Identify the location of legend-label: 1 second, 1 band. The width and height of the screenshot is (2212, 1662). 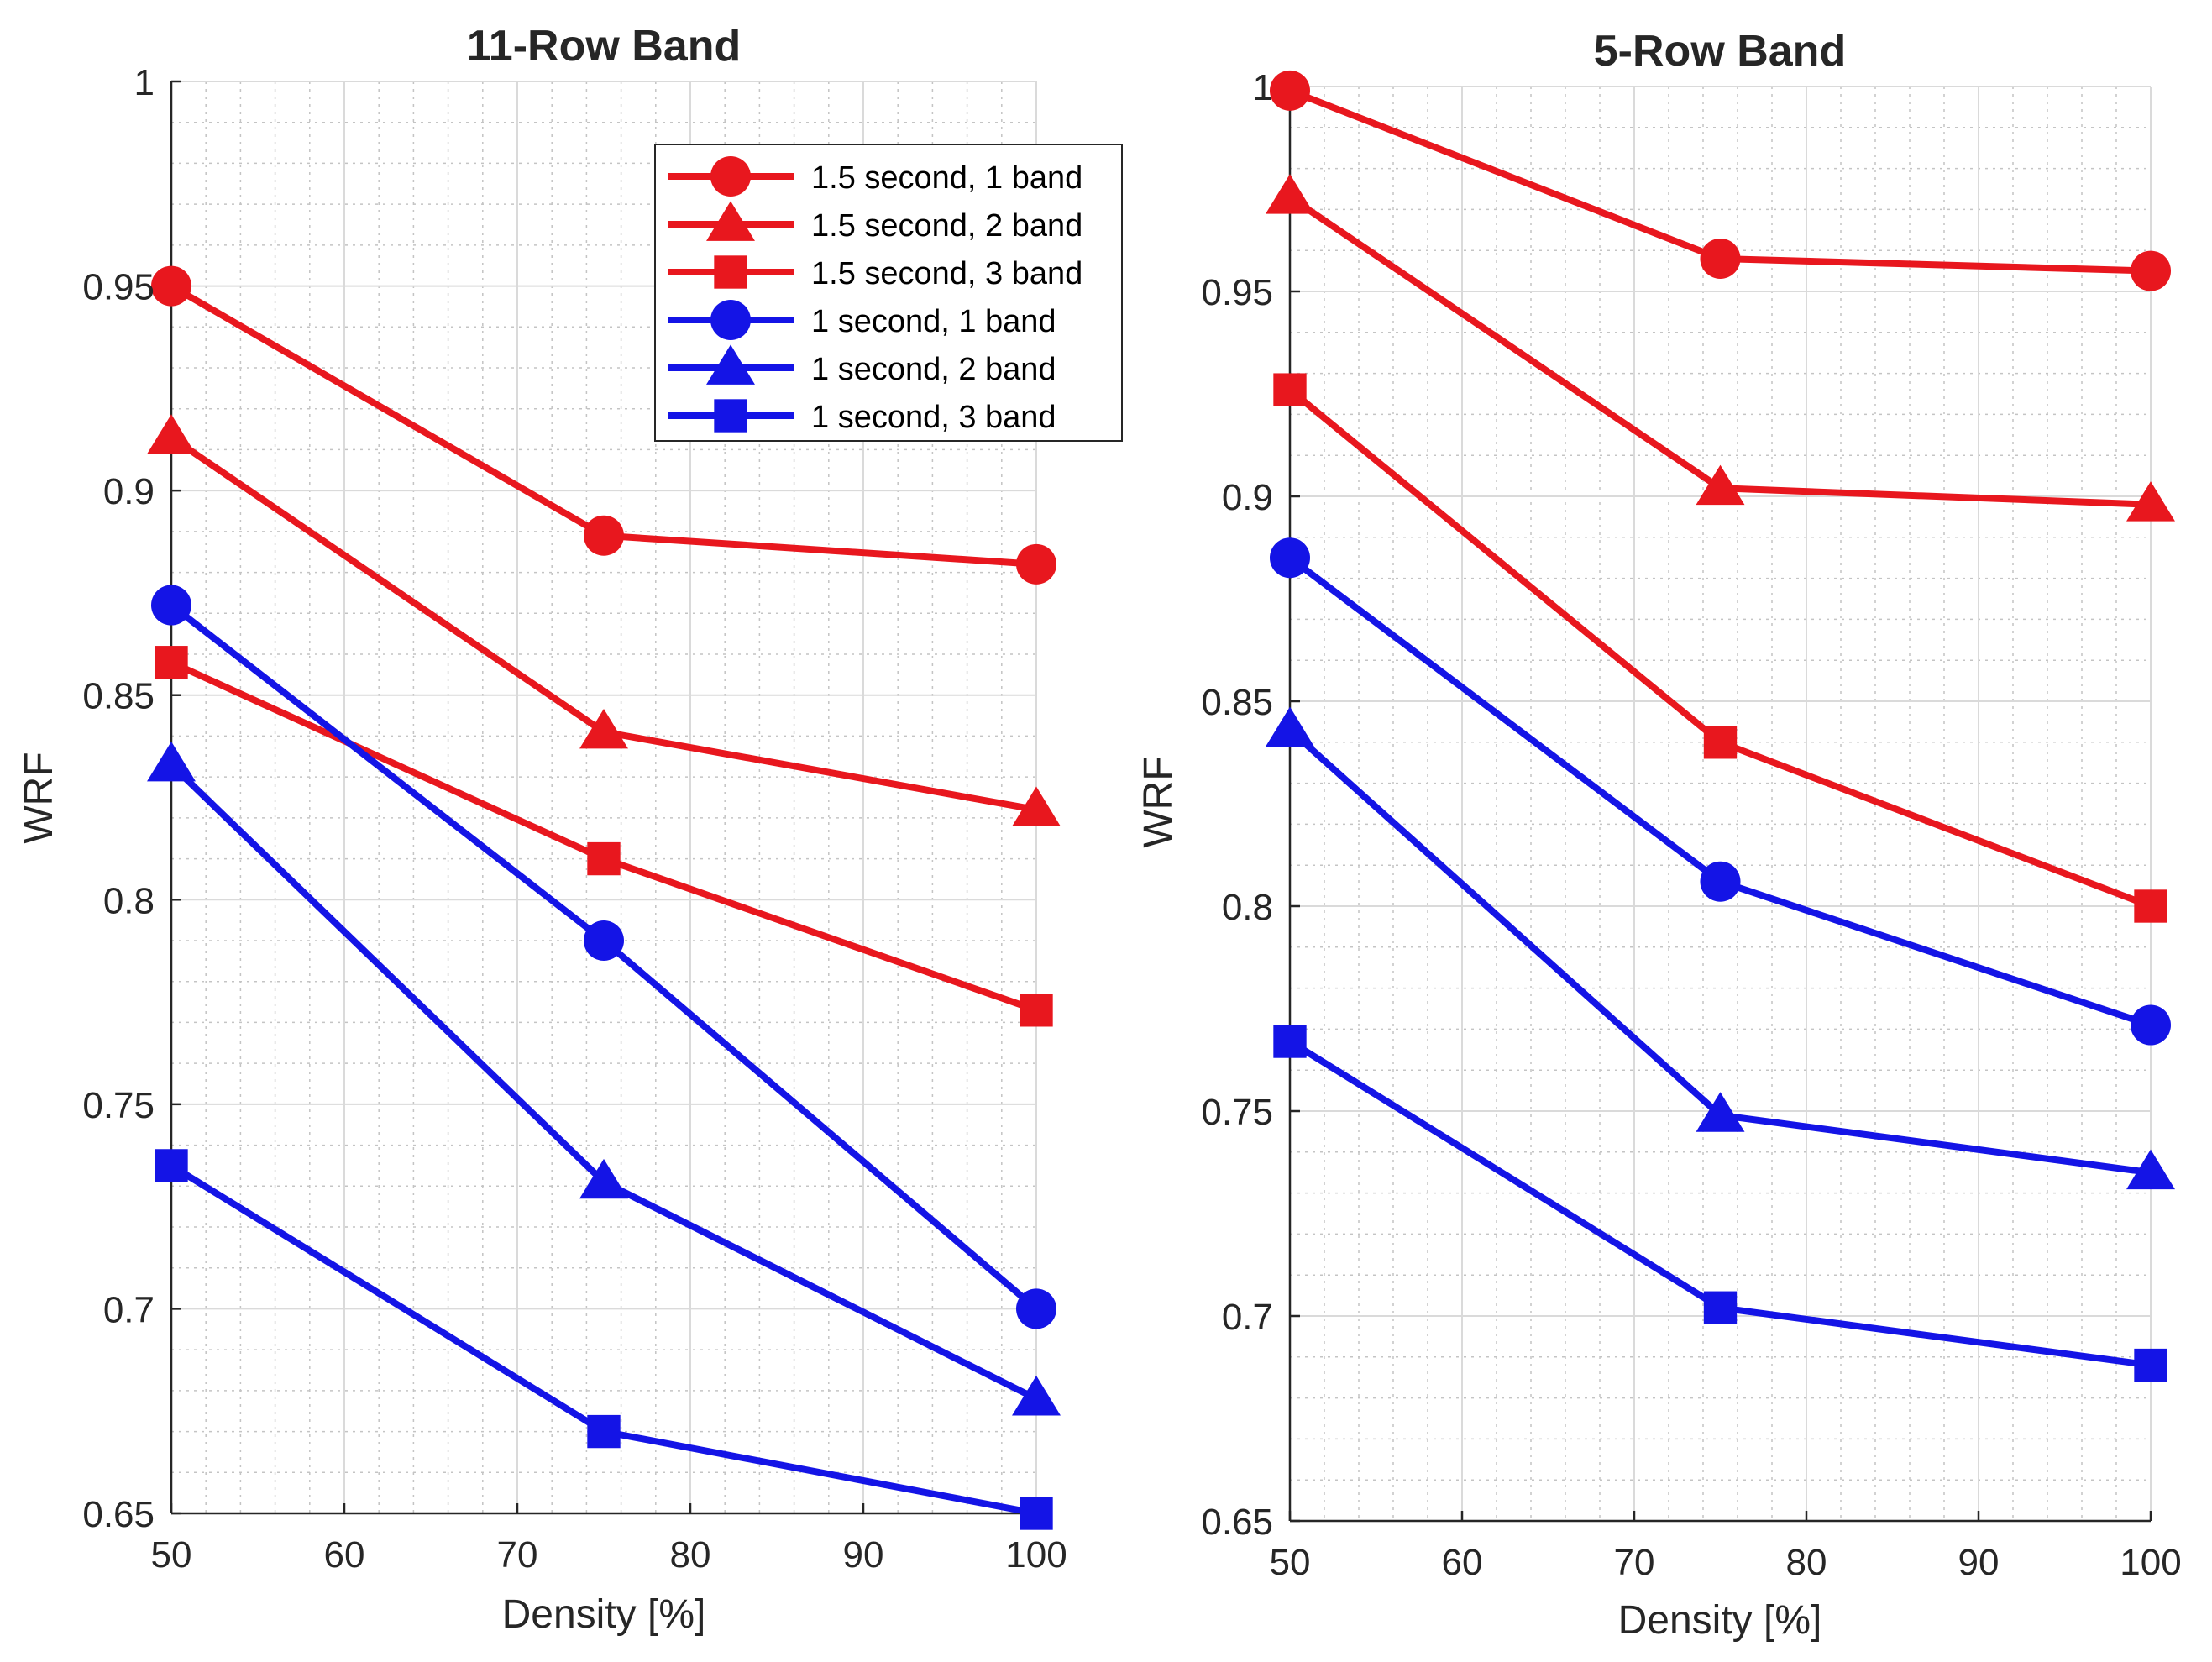
(934, 321).